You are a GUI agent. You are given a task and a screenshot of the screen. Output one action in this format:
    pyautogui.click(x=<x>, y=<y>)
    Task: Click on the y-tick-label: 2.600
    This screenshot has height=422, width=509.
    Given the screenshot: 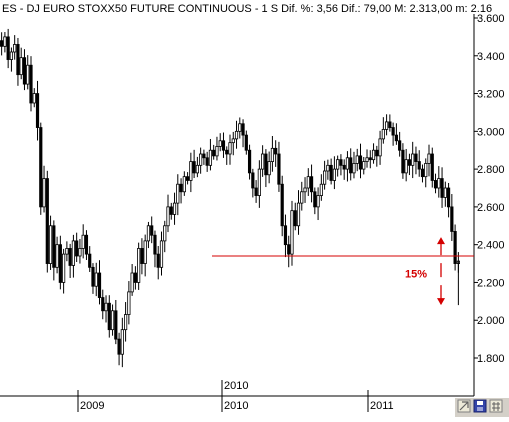 What is the action you would take?
    pyautogui.click(x=491, y=208)
    